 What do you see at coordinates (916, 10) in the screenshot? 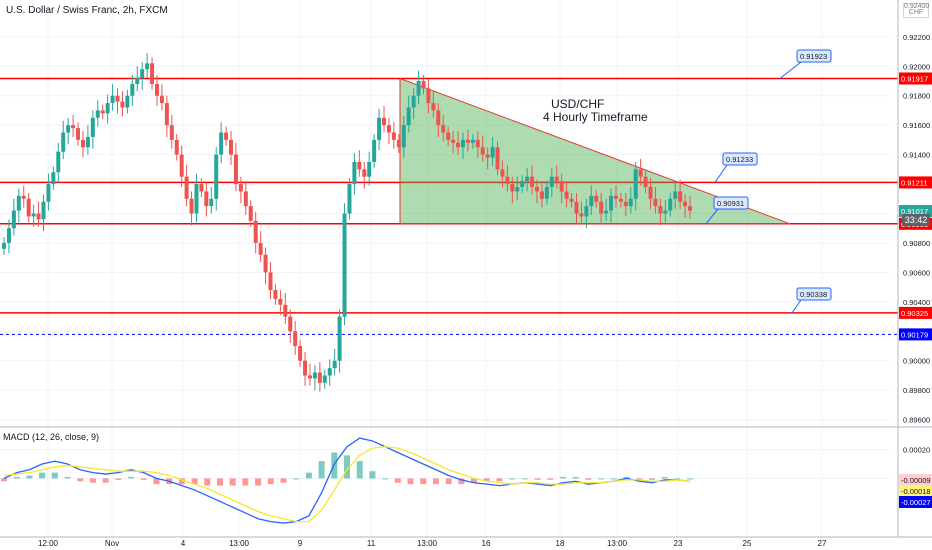
I see `currency-badge: 0.92400 CHF` at bounding box center [916, 10].